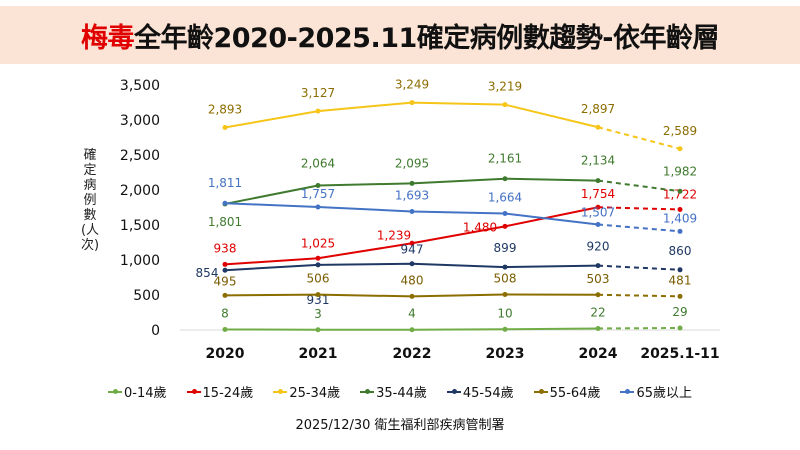  I want to click on legend-label: 65歲以上, so click(664, 393).